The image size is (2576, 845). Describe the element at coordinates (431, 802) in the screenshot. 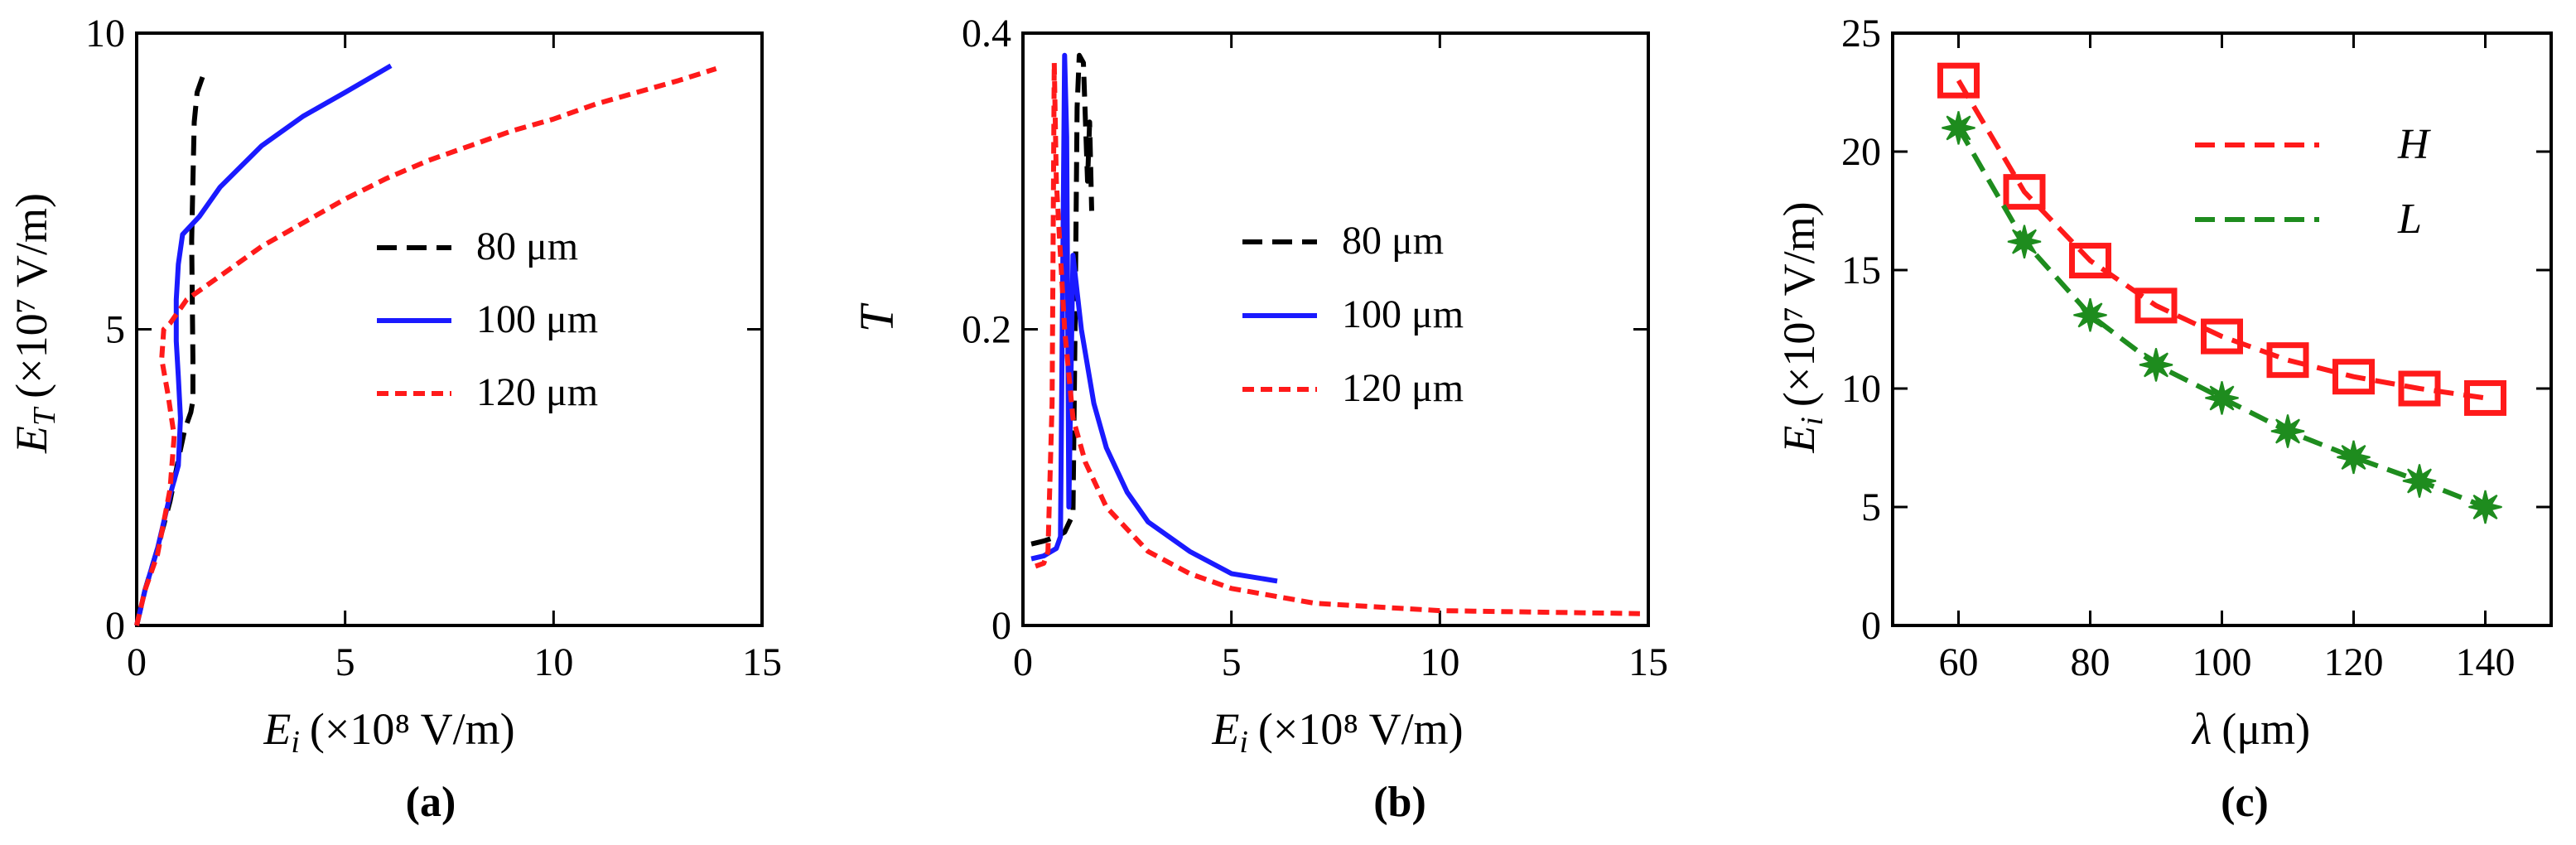

I see `caption-a: (a)` at that location.